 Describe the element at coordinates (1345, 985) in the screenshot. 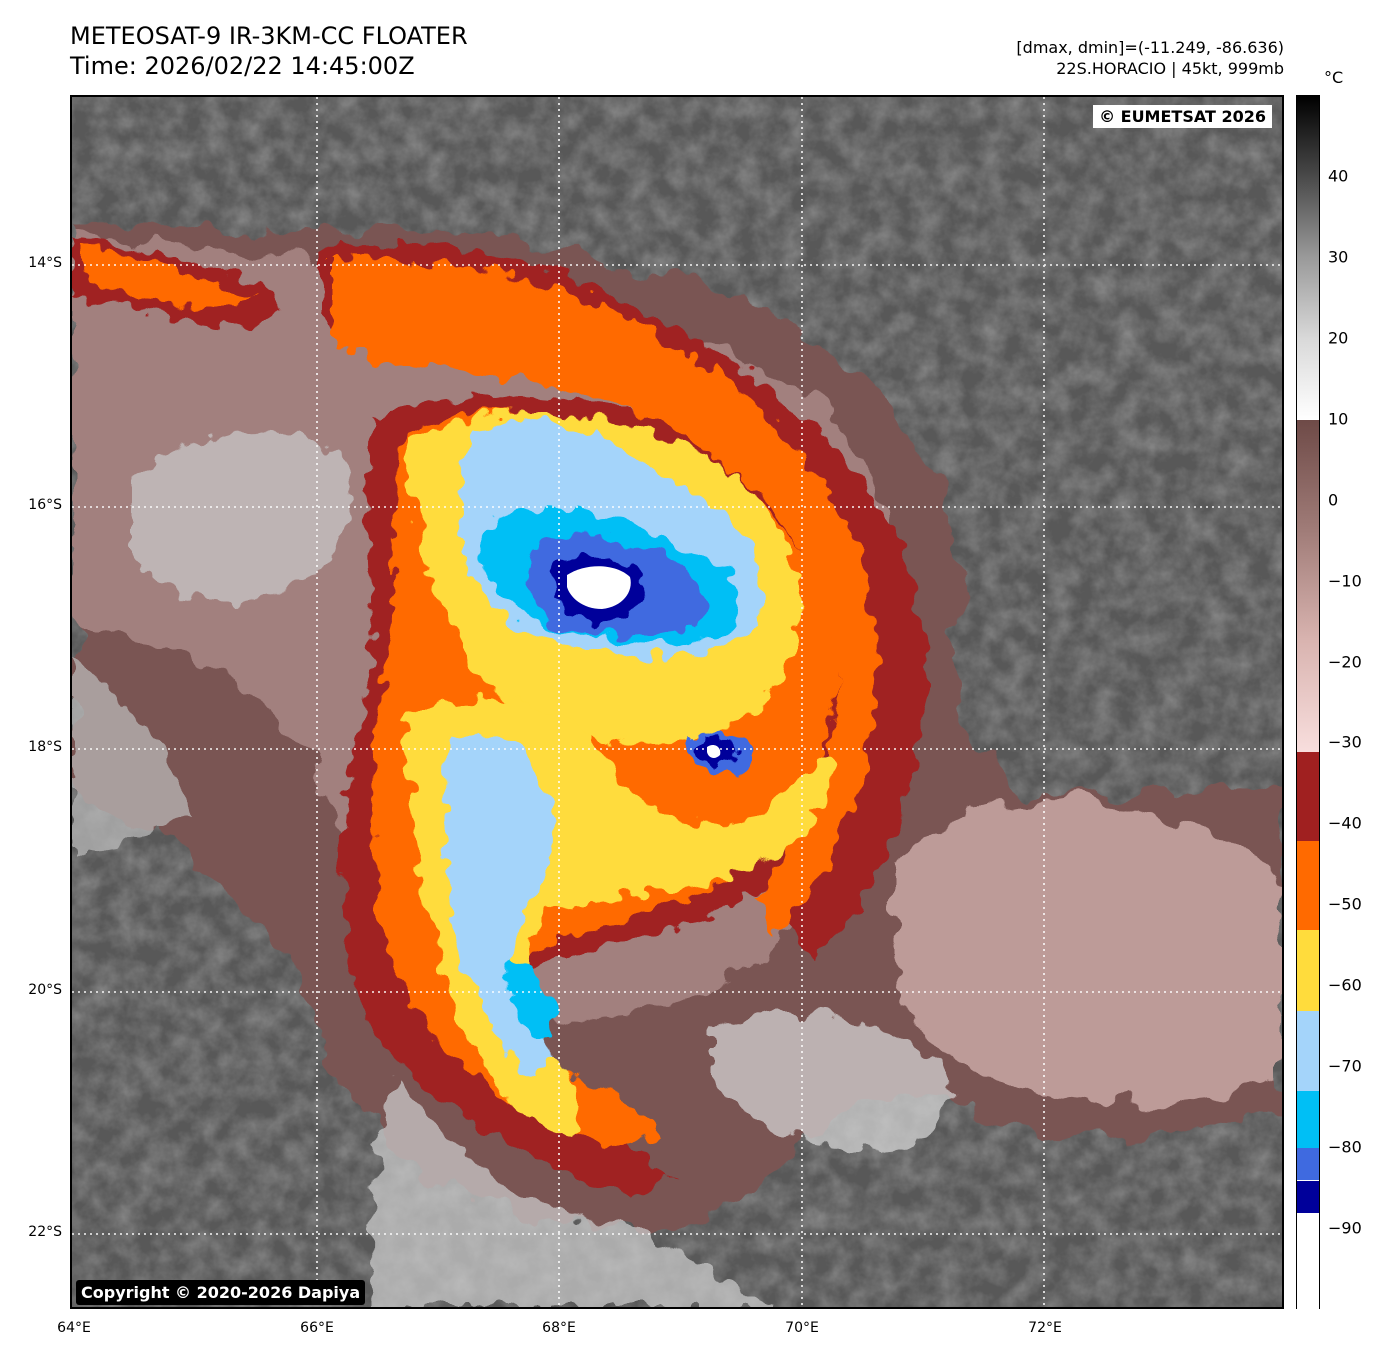

I see `colorbar-tick-label: −60` at that location.